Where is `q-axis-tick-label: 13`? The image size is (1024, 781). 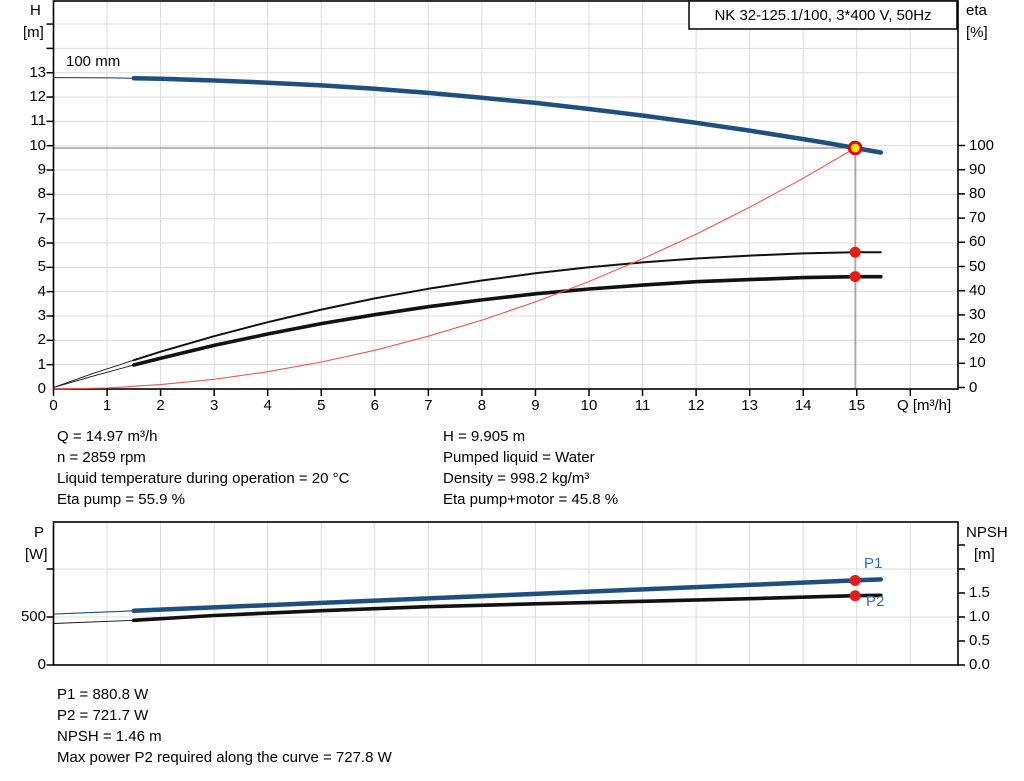 q-axis-tick-label: 13 is located at coordinates (749, 405).